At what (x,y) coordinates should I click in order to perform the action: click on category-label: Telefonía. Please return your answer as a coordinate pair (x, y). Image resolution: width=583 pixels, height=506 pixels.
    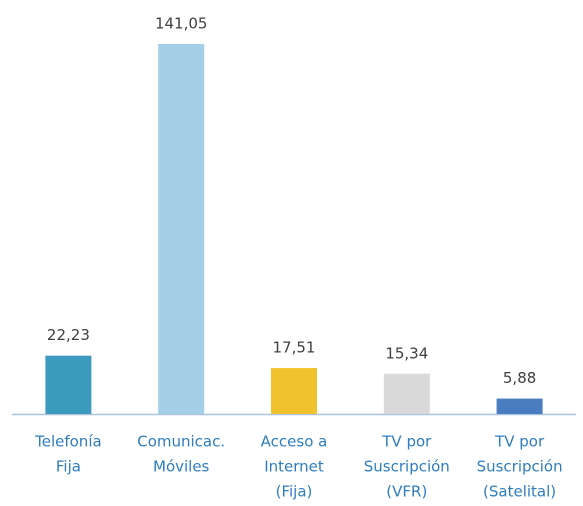
    Looking at the image, I should click on (68, 442).